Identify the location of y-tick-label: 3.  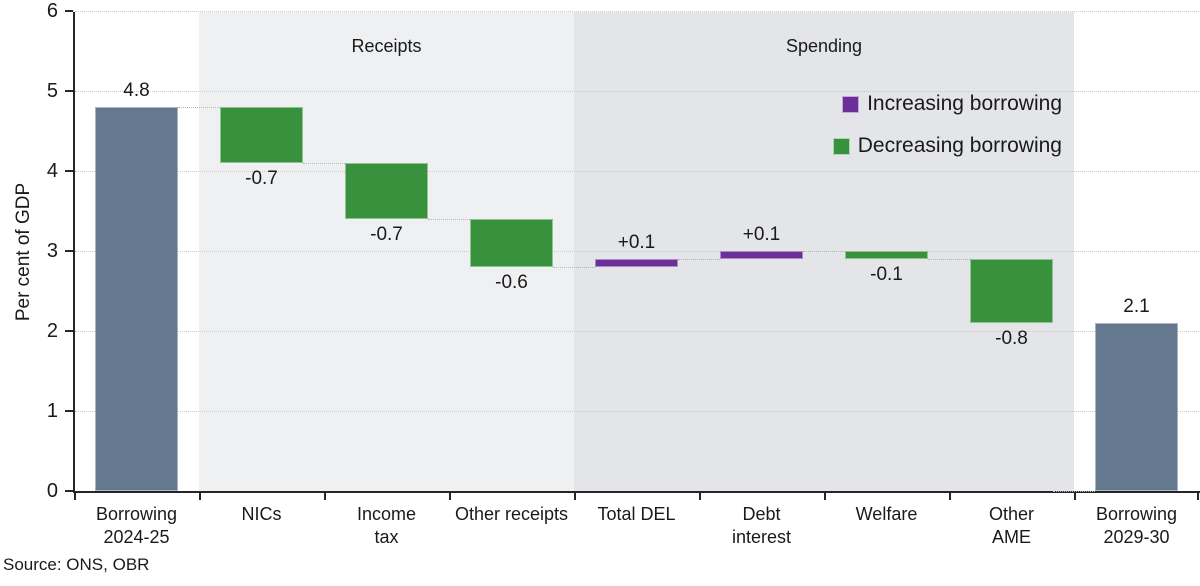
(52, 251).